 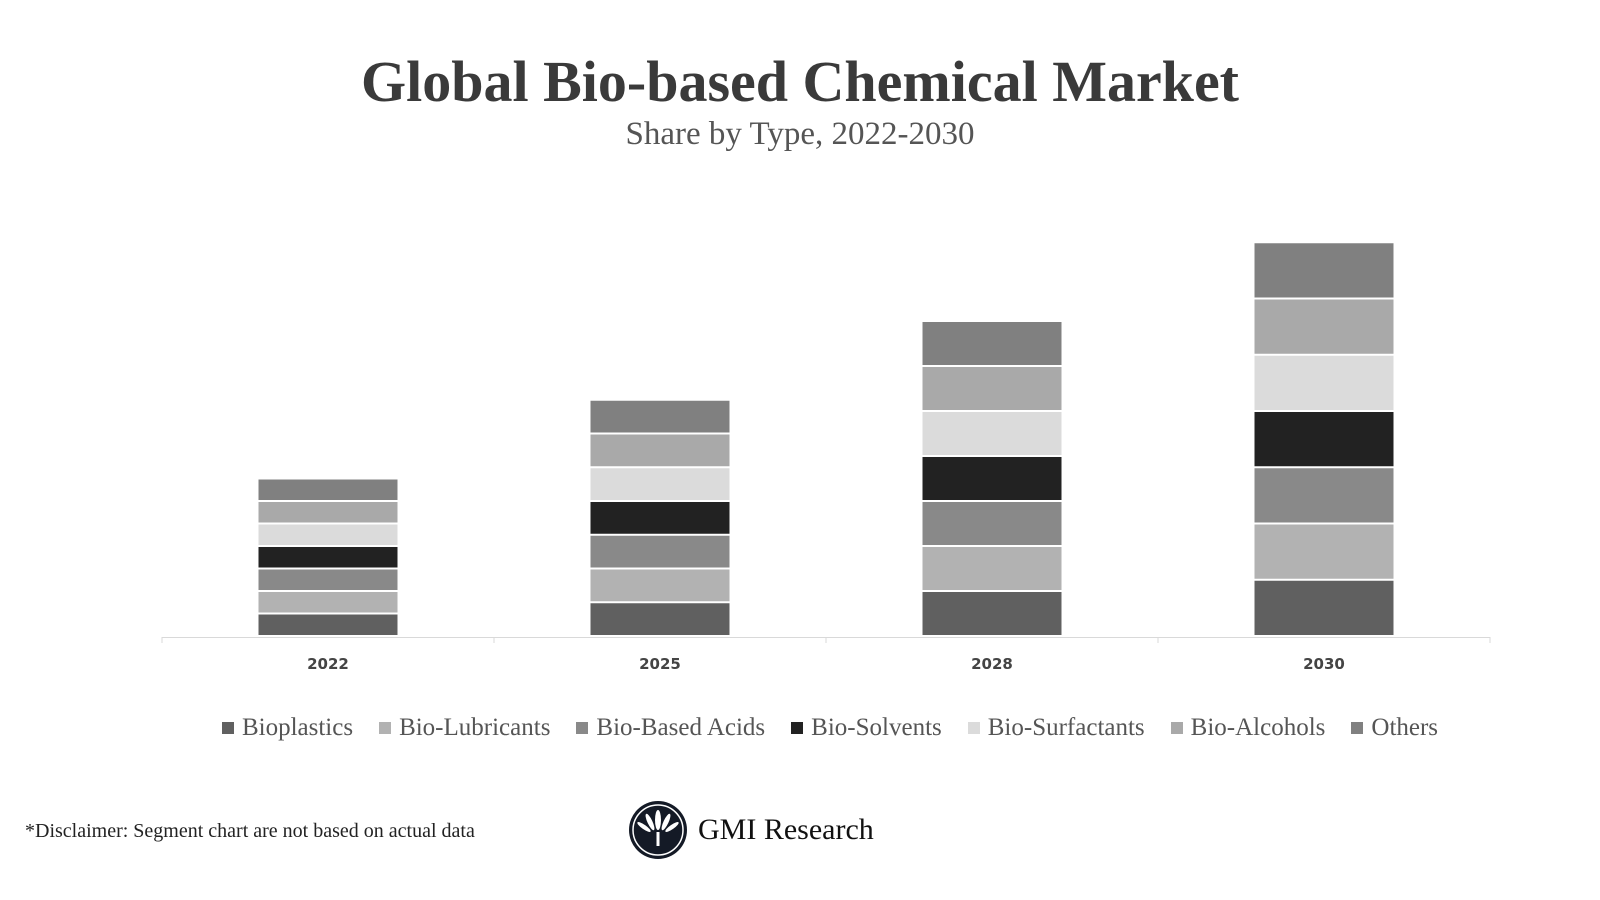 I want to click on bar-segment-bio-alcohols-2025, so click(x=660, y=450).